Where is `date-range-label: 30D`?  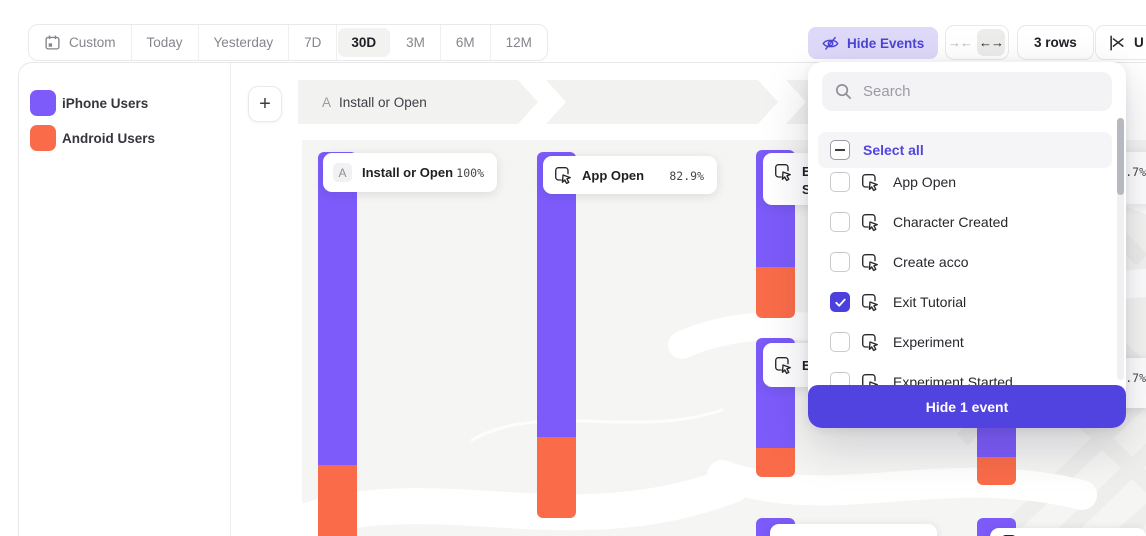 date-range-label: 30D is located at coordinates (364, 42).